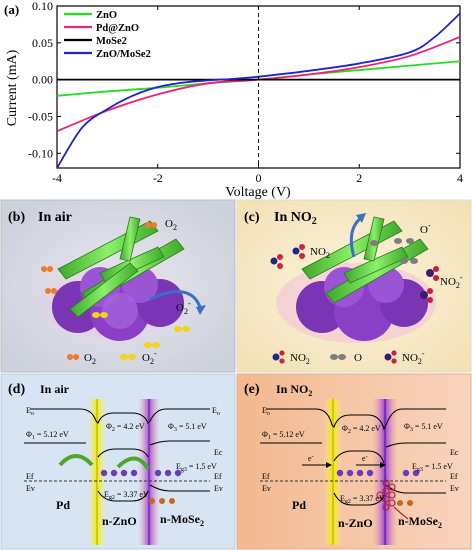 Image resolution: width=472 pixels, height=550 pixels. Describe the element at coordinates (42, 80) in the screenshot. I see `y-tick-label: 0.00` at that location.